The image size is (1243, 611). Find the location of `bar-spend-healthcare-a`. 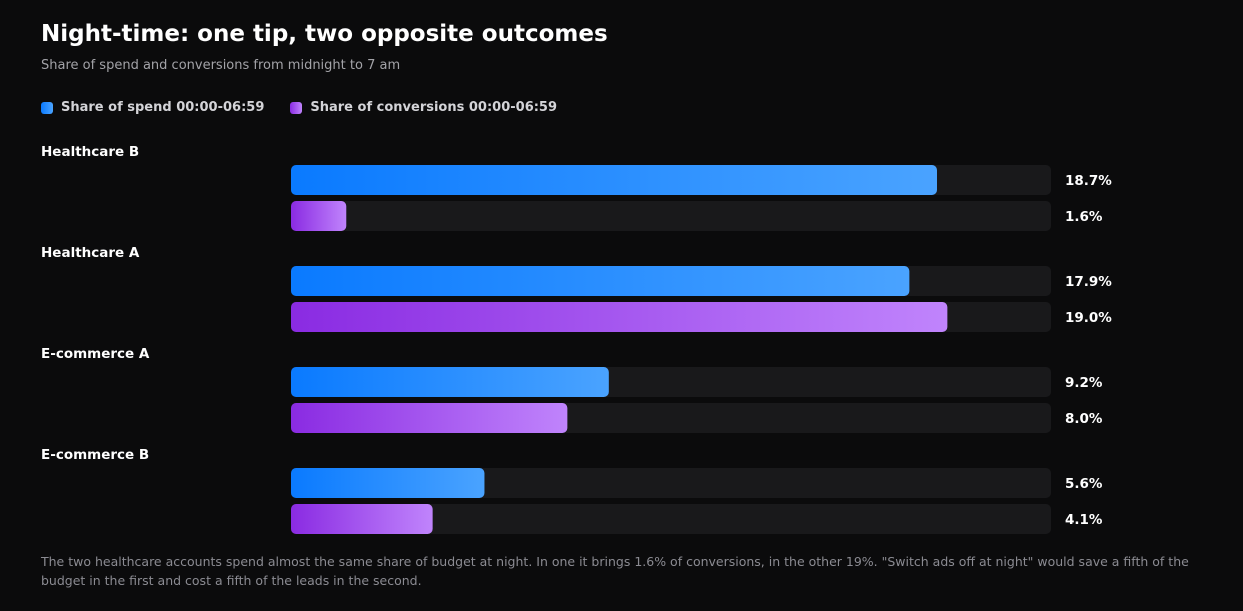

bar-spend-healthcare-a is located at coordinates (600, 281).